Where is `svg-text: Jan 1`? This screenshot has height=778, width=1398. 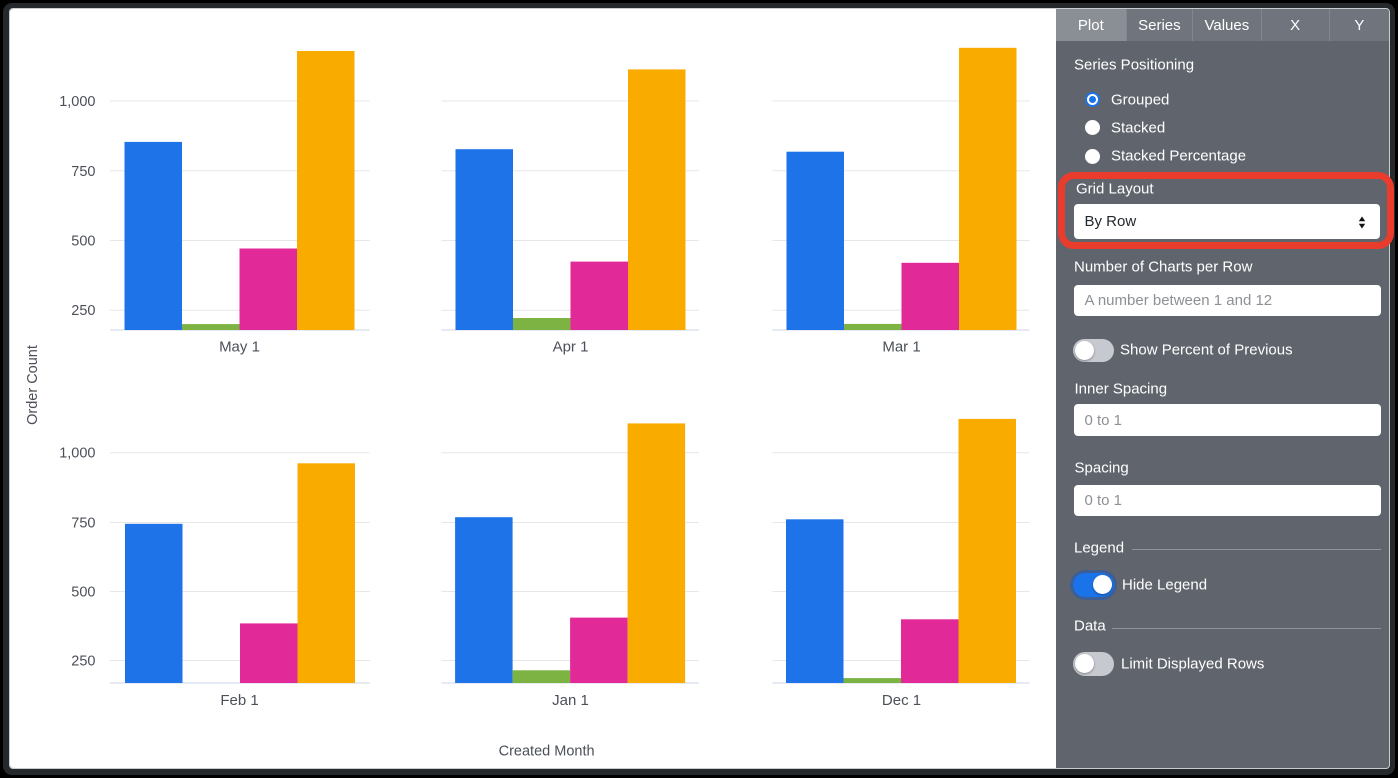
svg-text: Jan 1 is located at coordinates (570, 700).